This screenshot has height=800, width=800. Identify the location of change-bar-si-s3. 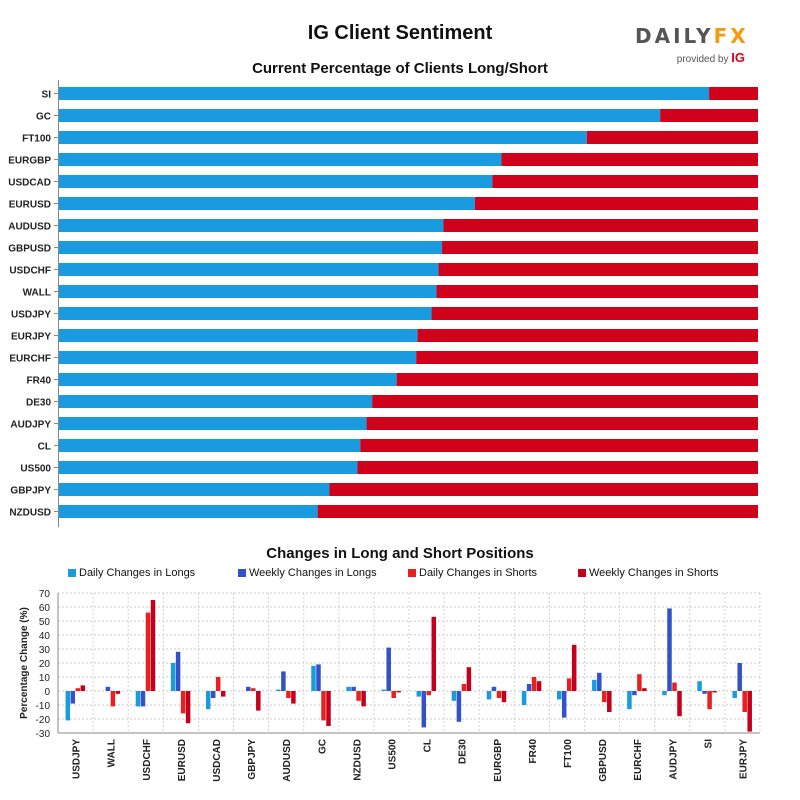
(714, 692).